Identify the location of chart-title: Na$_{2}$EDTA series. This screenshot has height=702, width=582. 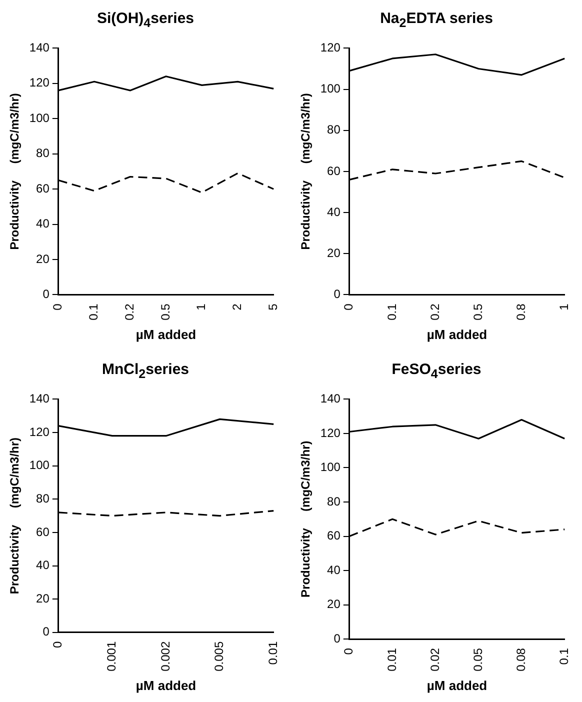
(436, 20).